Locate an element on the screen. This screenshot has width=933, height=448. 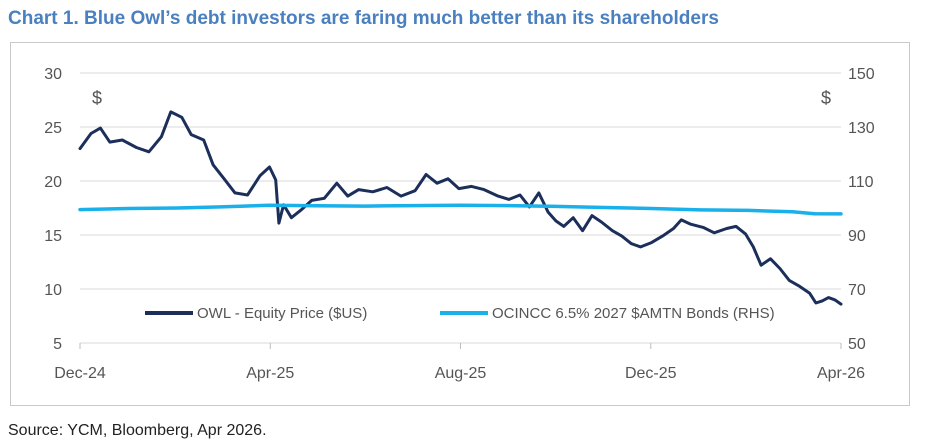
bonds-series-line is located at coordinates (460, 209).